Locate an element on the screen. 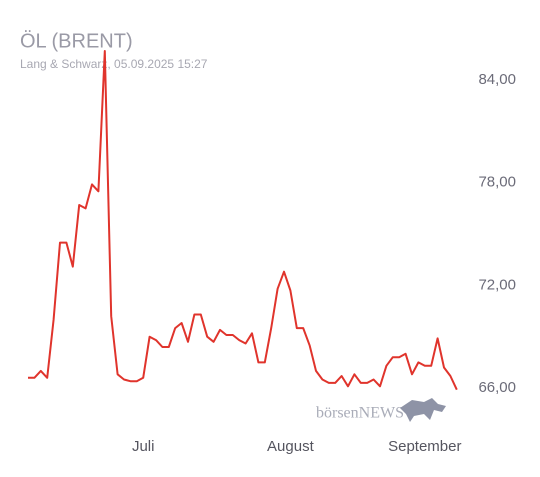 The height and width of the screenshot is (477, 540). chart-title: ÖL (BRENT) is located at coordinates (76, 41).